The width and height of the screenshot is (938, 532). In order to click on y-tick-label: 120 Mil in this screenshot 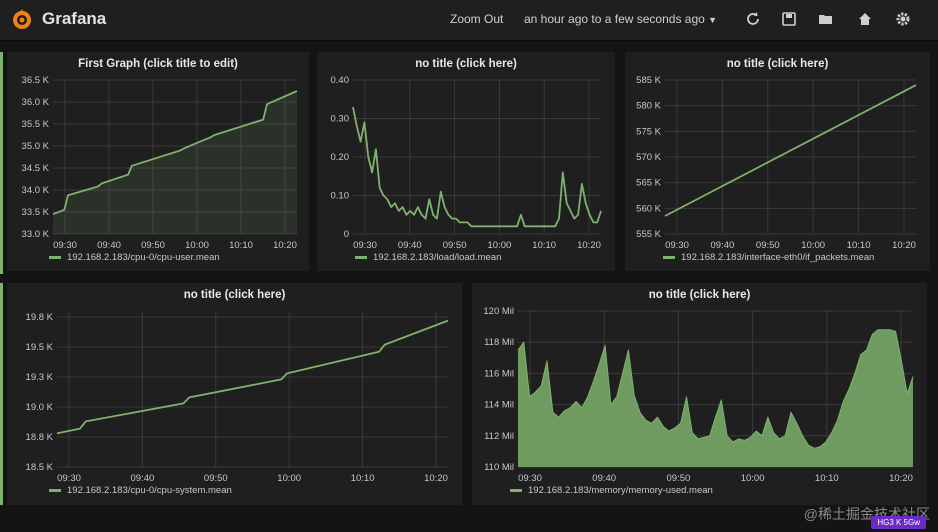, I will do `click(498, 311)`.